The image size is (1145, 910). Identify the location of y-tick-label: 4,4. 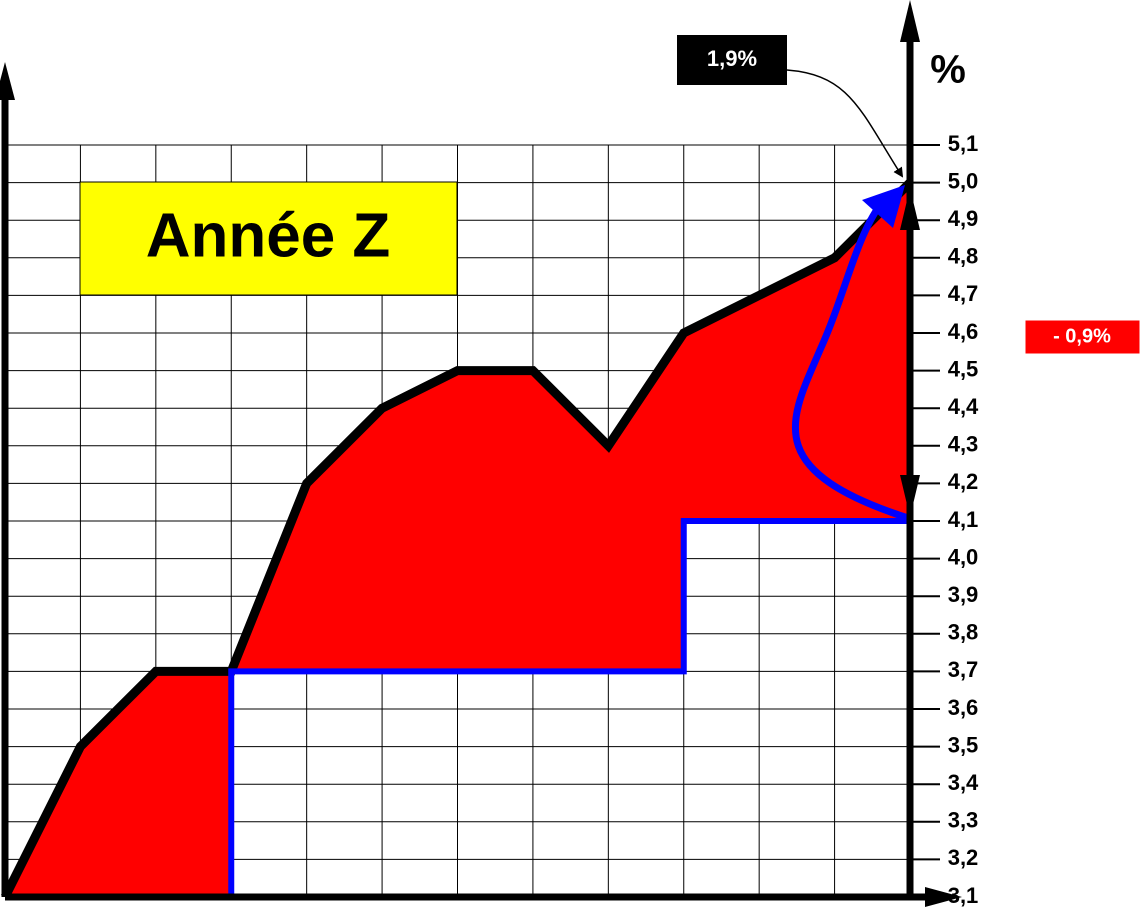
(963, 406).